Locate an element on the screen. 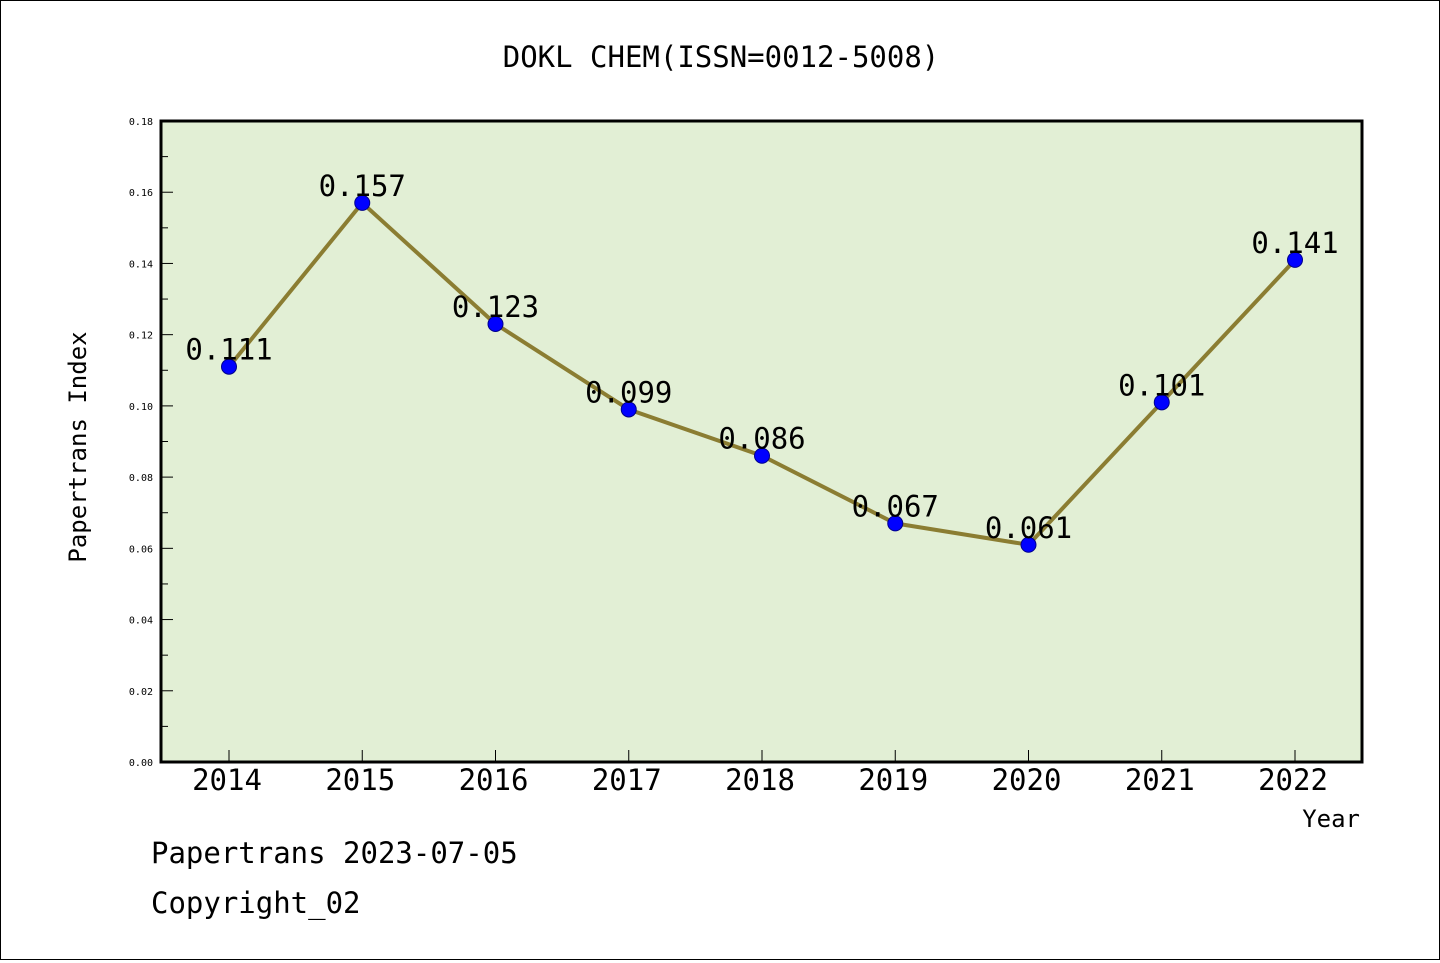 This screenshot has width=1440, height=963. x-tick-label: 2020 is located at coordinates (1027, 780).